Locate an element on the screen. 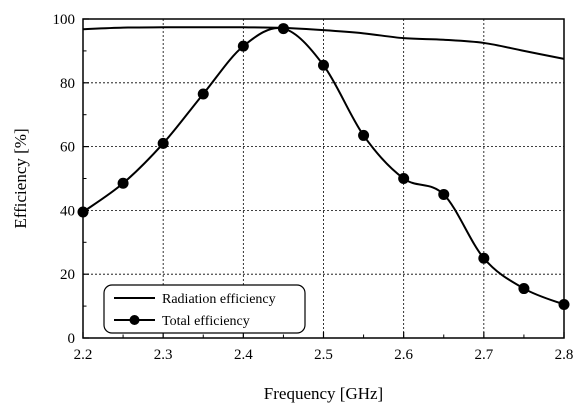  x-tick-label: 2.7 is located at coordinates (483, 355).